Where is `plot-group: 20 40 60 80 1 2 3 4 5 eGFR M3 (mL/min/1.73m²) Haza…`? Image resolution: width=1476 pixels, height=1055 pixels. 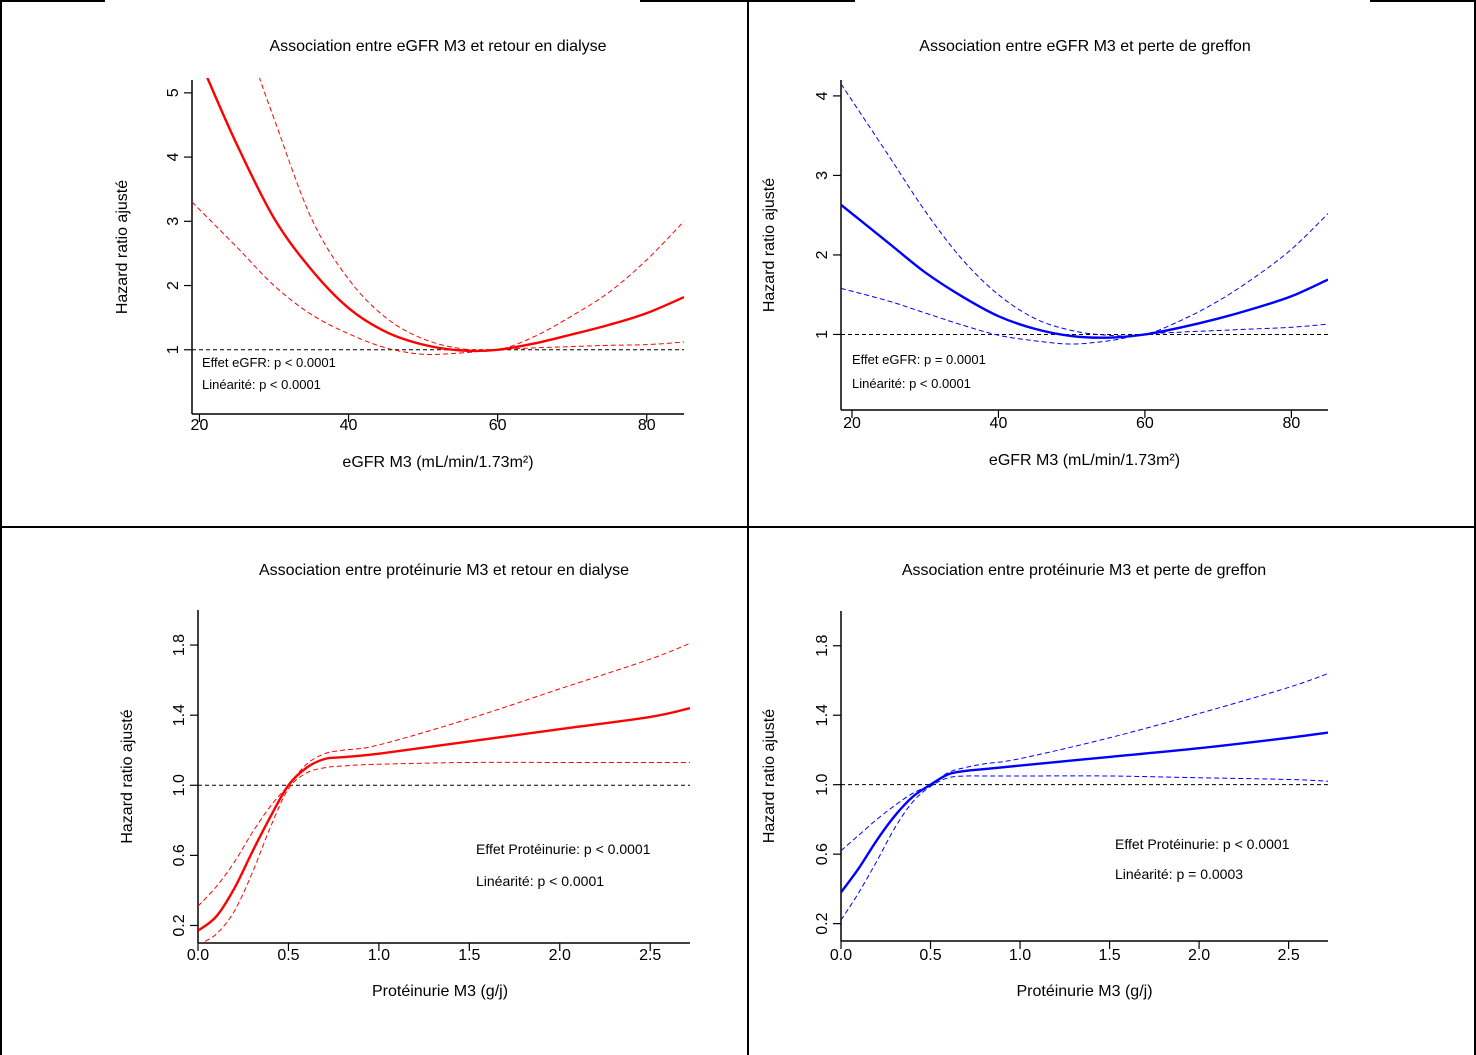
plot-group: 20 40 60 80 1 2 3 4 5 eGFR M3 (mL/min/1.73m²) Haza… is located at coordinates (399, 274).